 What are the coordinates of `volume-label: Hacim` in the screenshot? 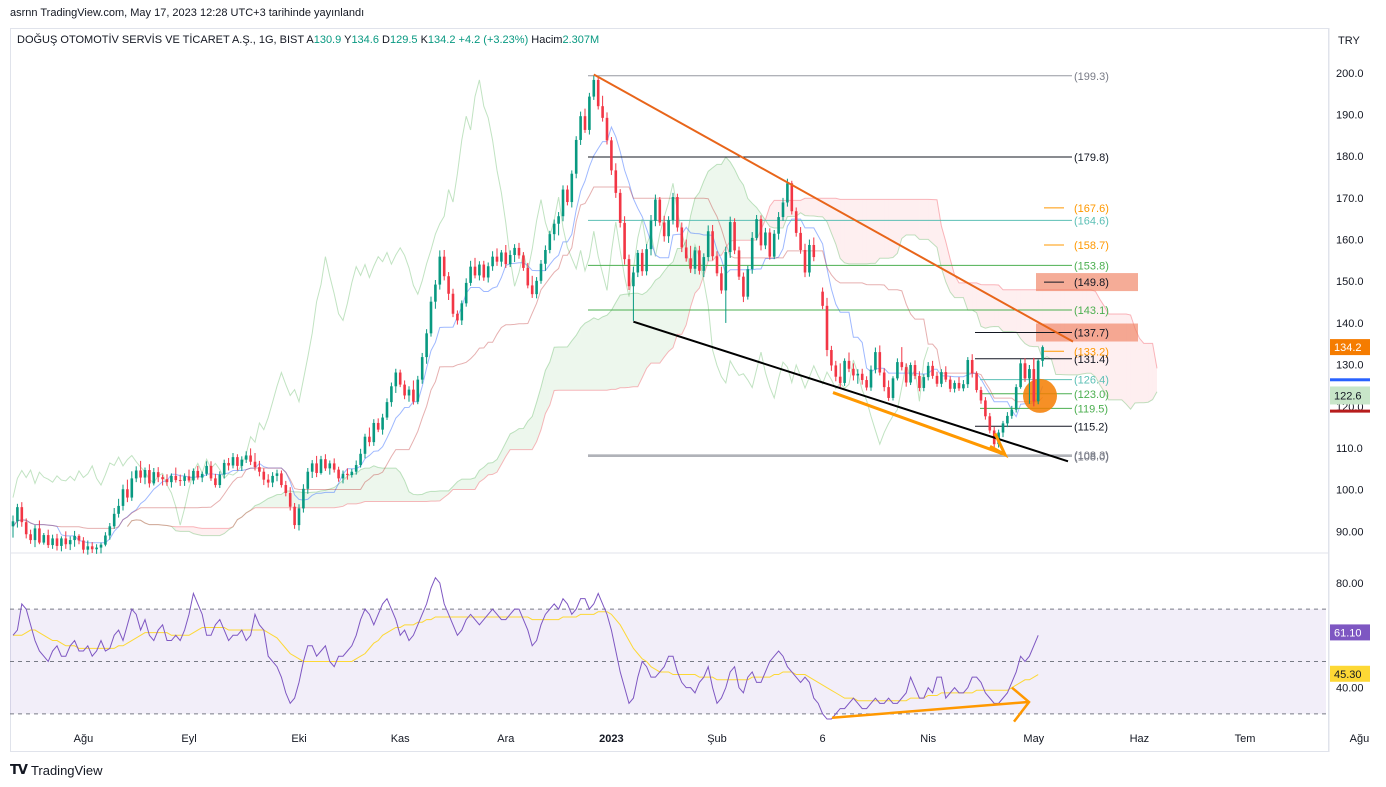 It's located at (547, 40).